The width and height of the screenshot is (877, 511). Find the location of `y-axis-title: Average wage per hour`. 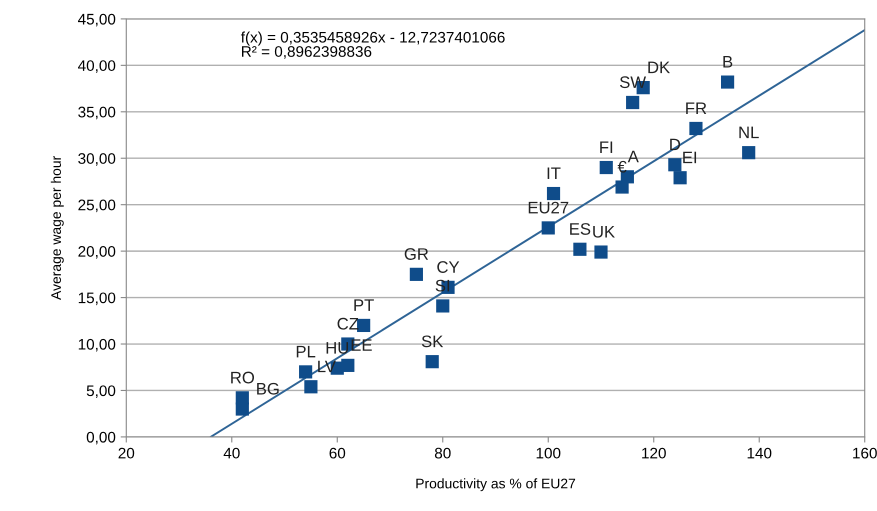

y-axis-title: Average wage per hour is located at coordinates (57, 228).